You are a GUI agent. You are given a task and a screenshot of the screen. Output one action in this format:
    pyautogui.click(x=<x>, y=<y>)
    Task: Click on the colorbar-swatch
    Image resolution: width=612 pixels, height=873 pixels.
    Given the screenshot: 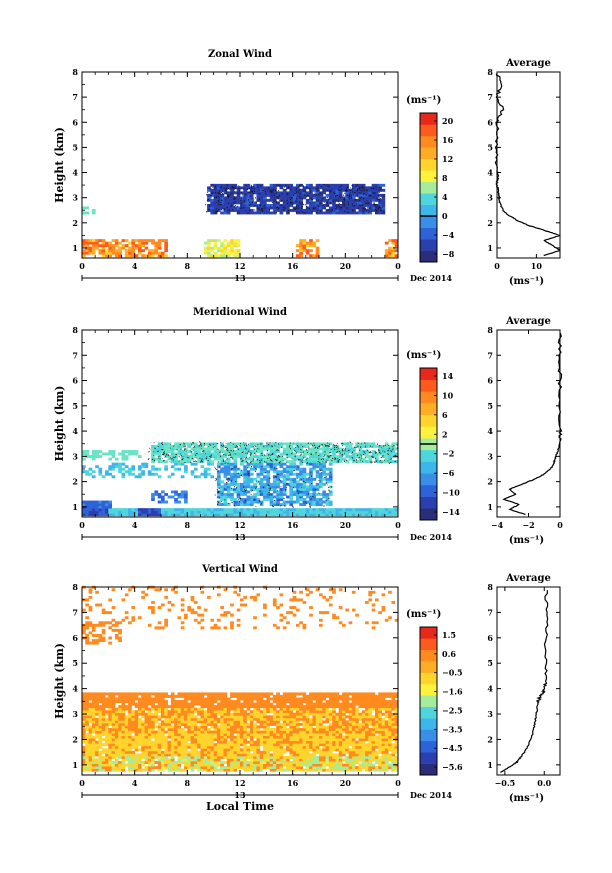 What is the action you would take?
    pyautogui.click(x=428, y=490)
    